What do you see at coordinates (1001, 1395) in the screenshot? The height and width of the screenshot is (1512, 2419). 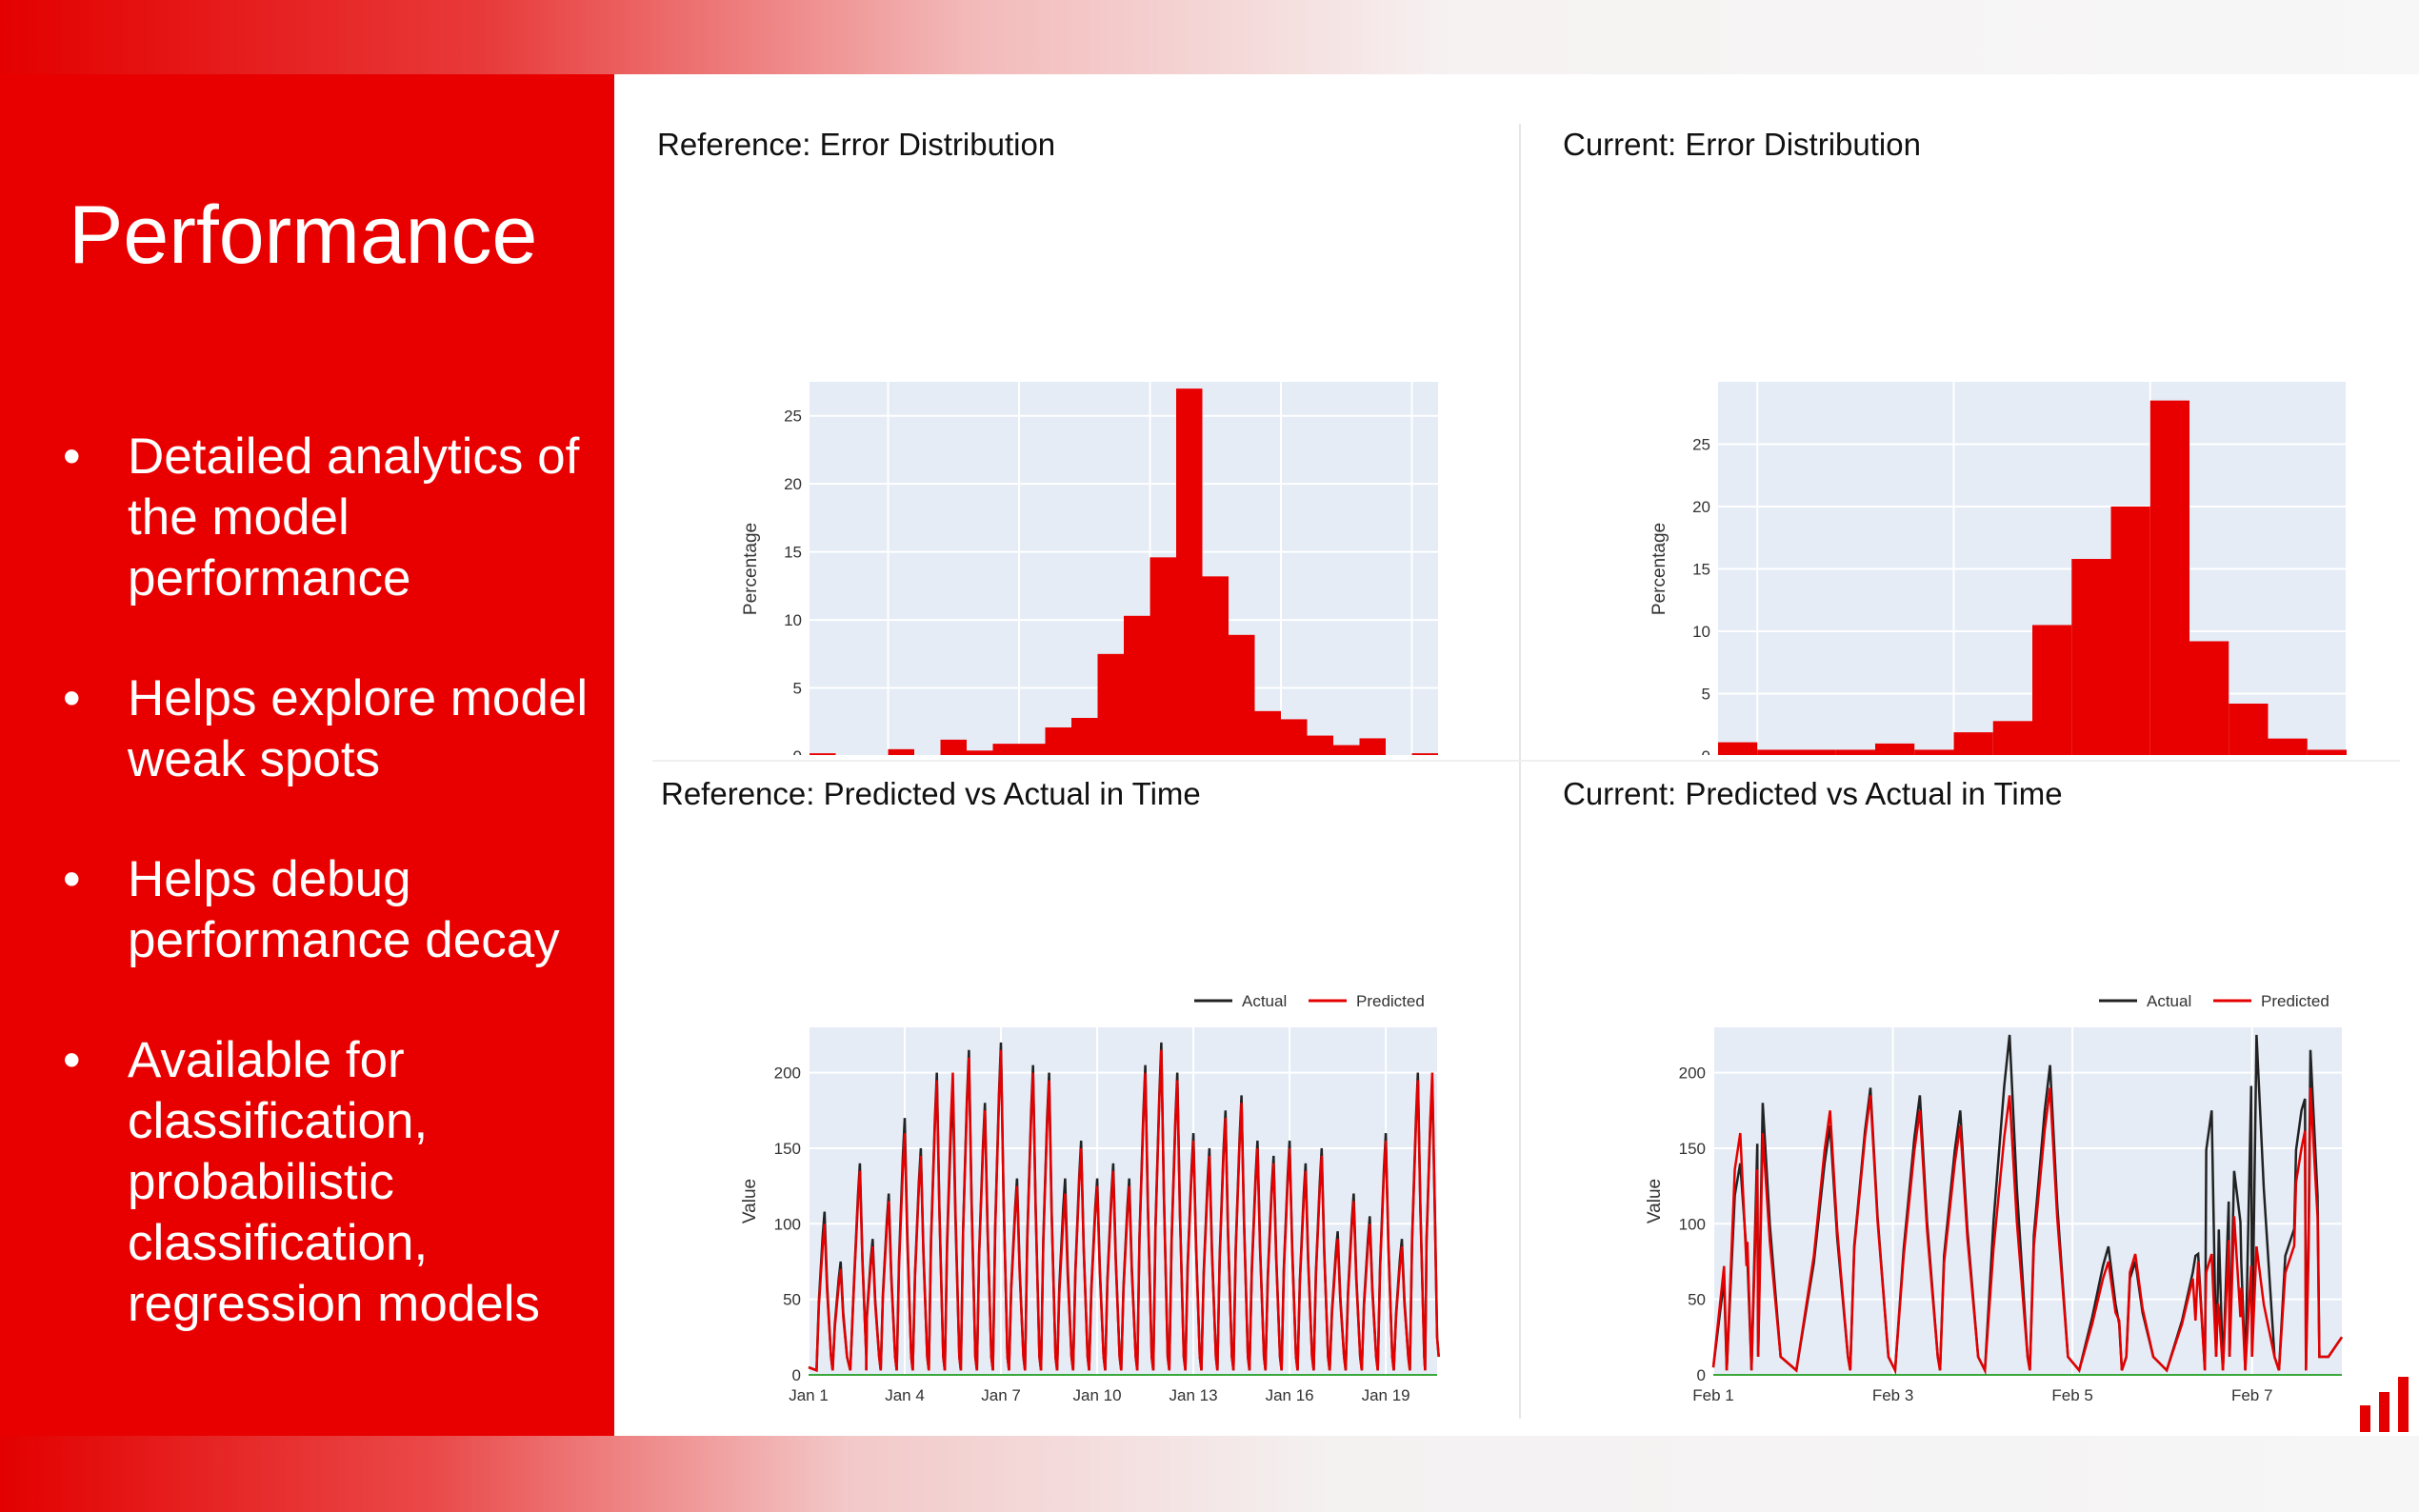 I see `x-tick-label: Jan 7` at bounding box center [1001, 1395].